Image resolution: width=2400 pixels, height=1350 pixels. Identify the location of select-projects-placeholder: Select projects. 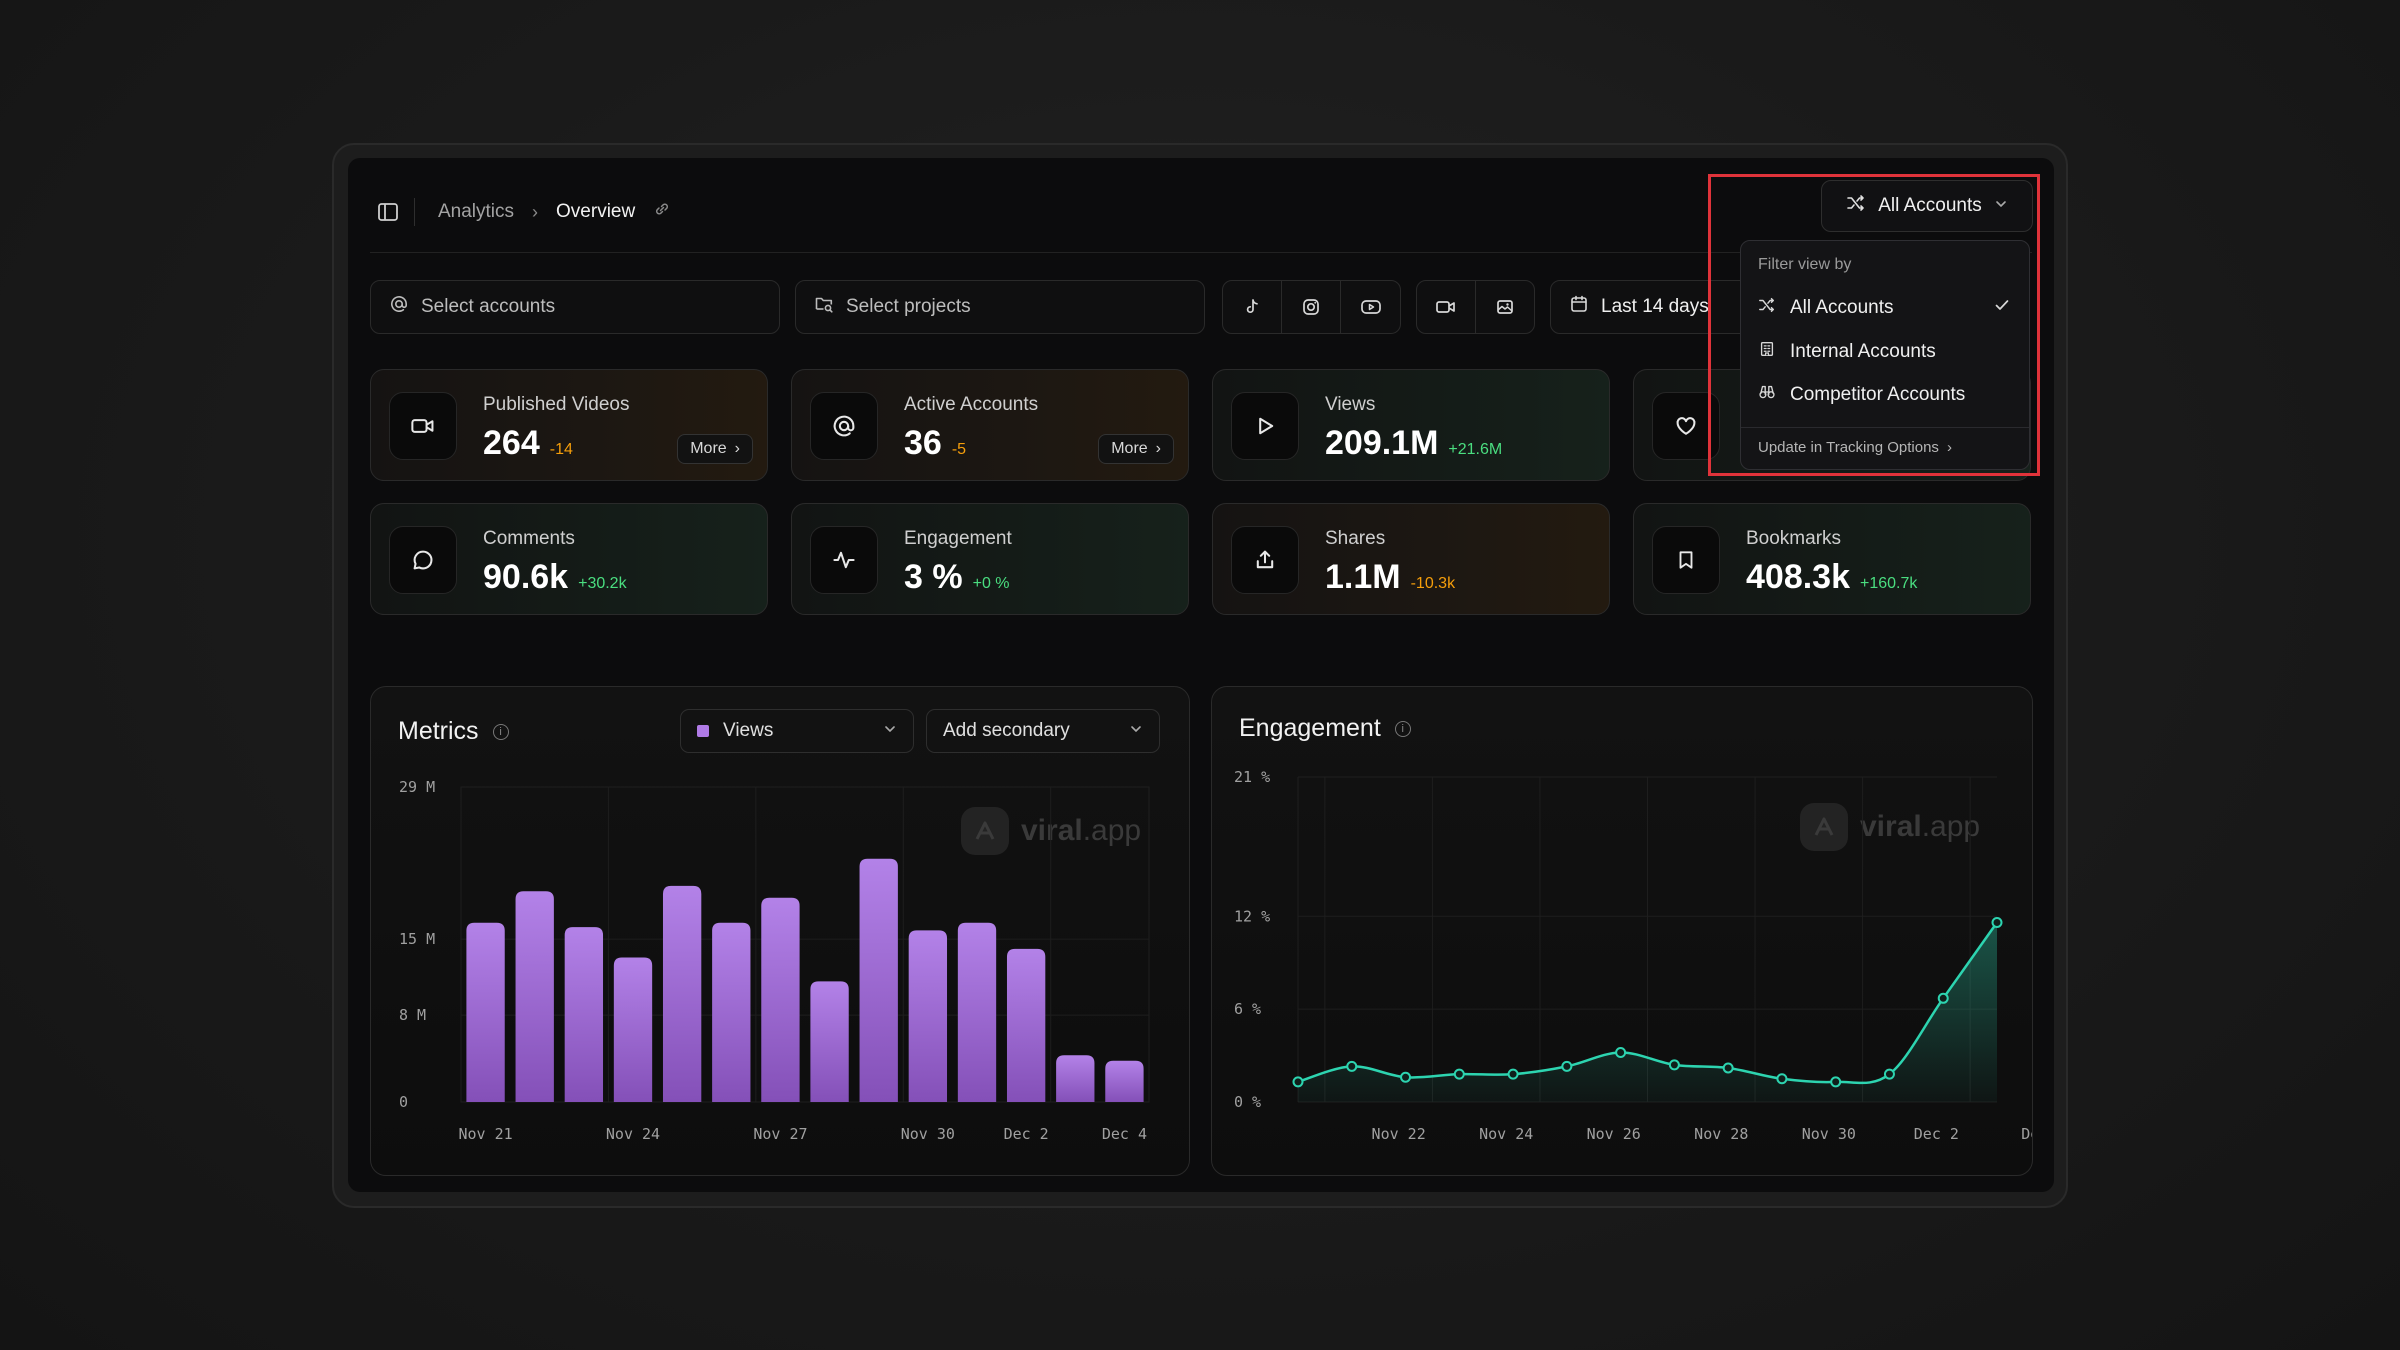
(908, 306).